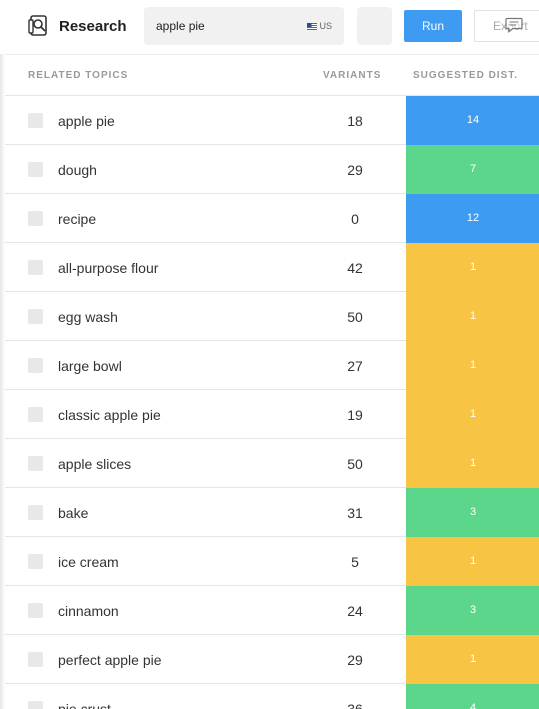 This screenshot has height=709, width=539. What do you see at coordinates (108, 268) in the screenshot?
I see `topic-label: all-purpose flour` at bounding box center [108, 268].